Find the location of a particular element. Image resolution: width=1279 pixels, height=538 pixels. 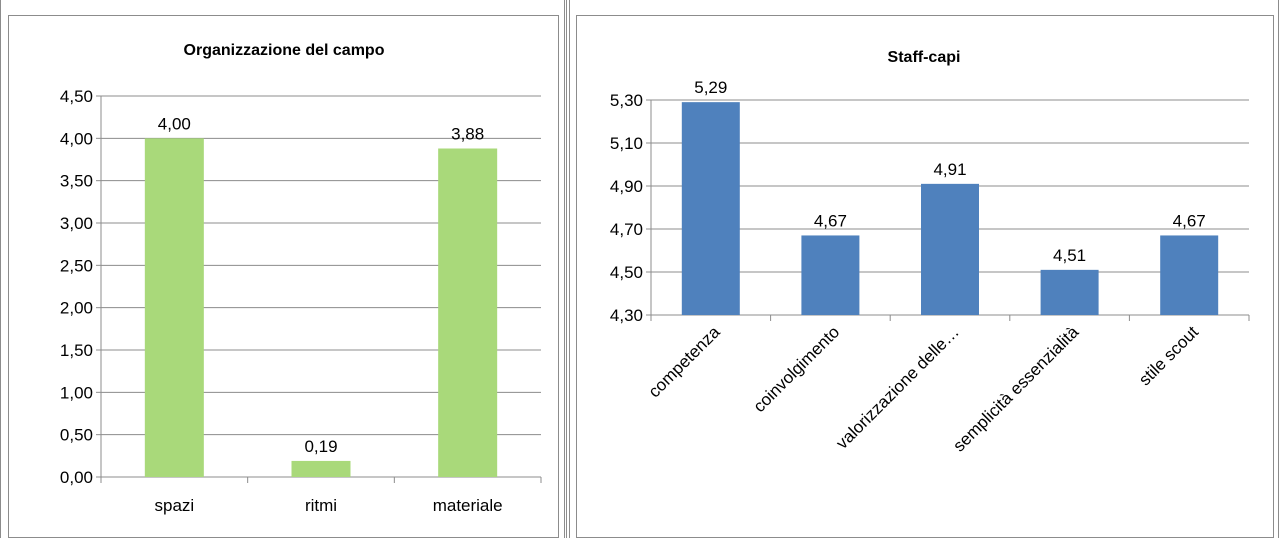

y-tick-label: 4,30 is located at coordinates (626, 315).